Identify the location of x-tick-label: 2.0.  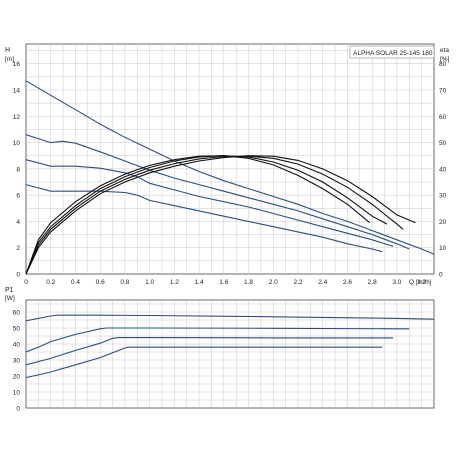
(273, 282).